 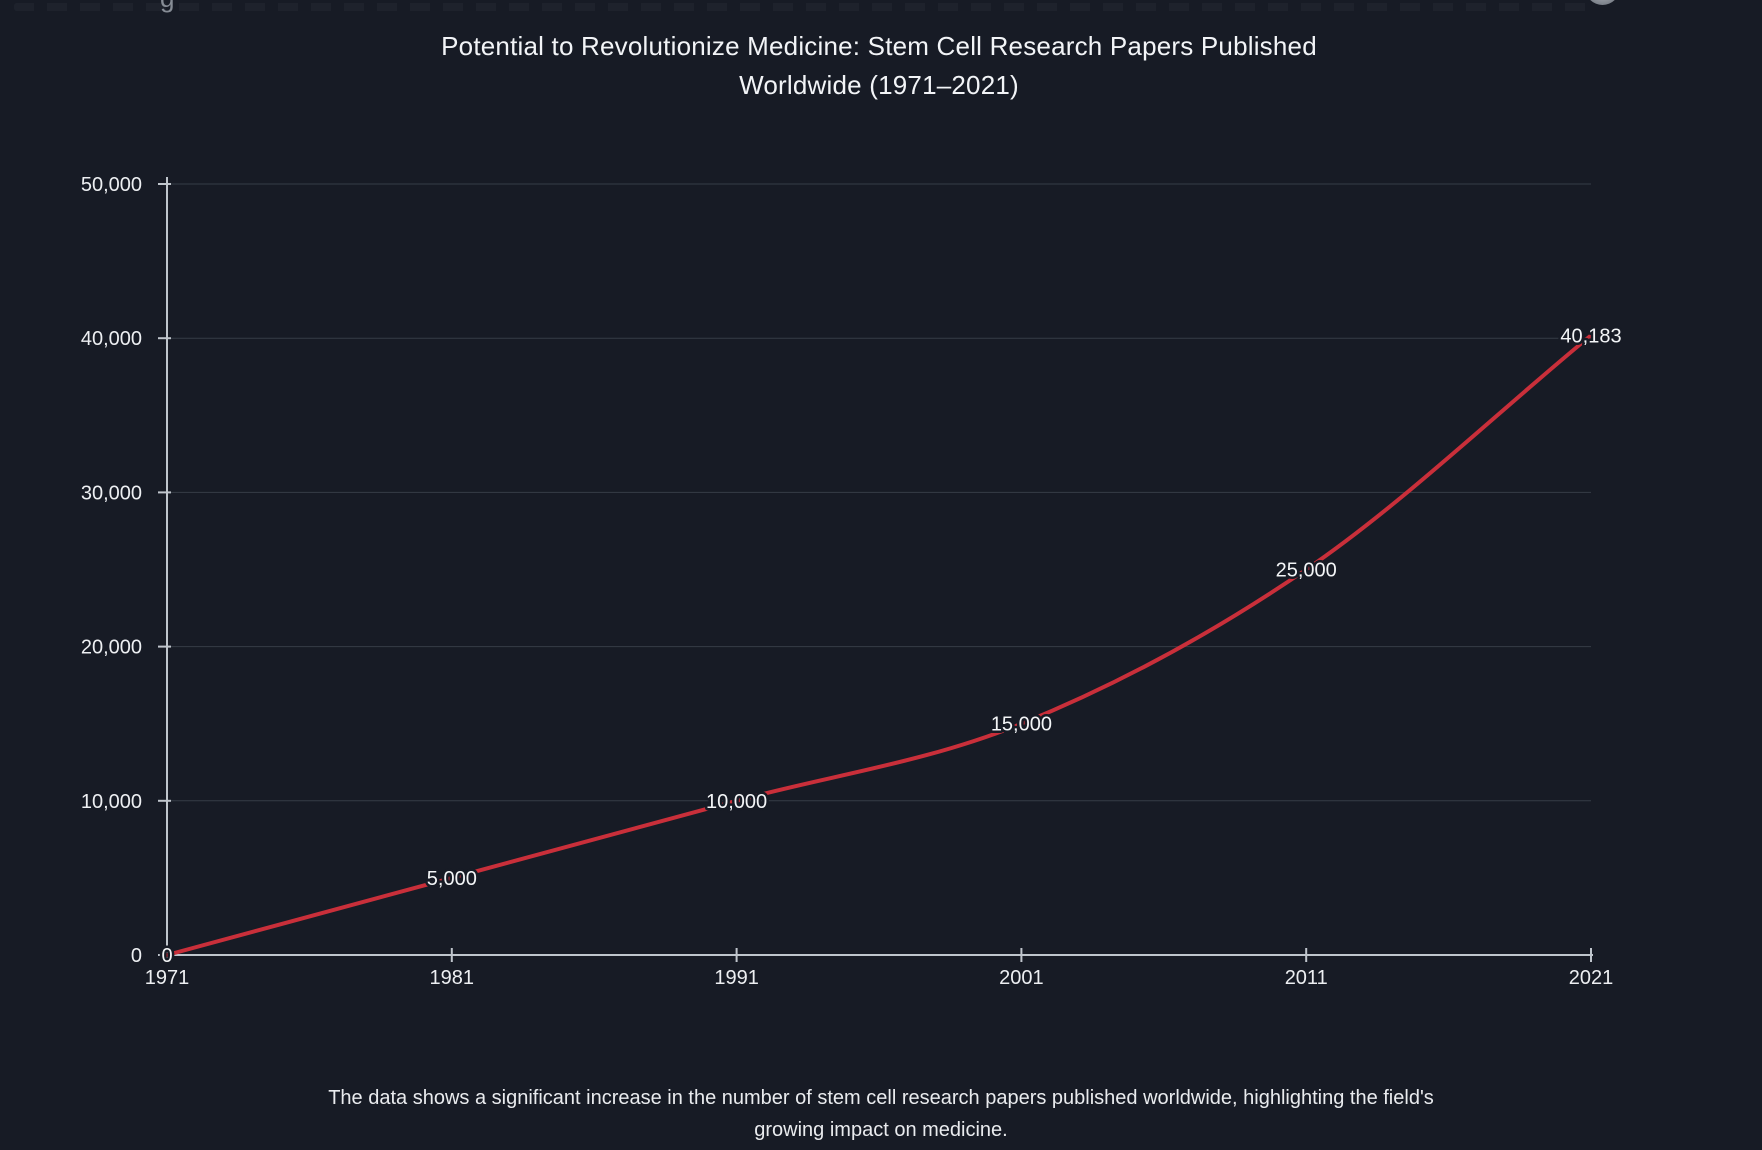 What do you see at coordinates (879, 85) in the screenshot?
I see `chart-title-line2: Worldwide (1971–2021)` at bounding box center [879, 85].